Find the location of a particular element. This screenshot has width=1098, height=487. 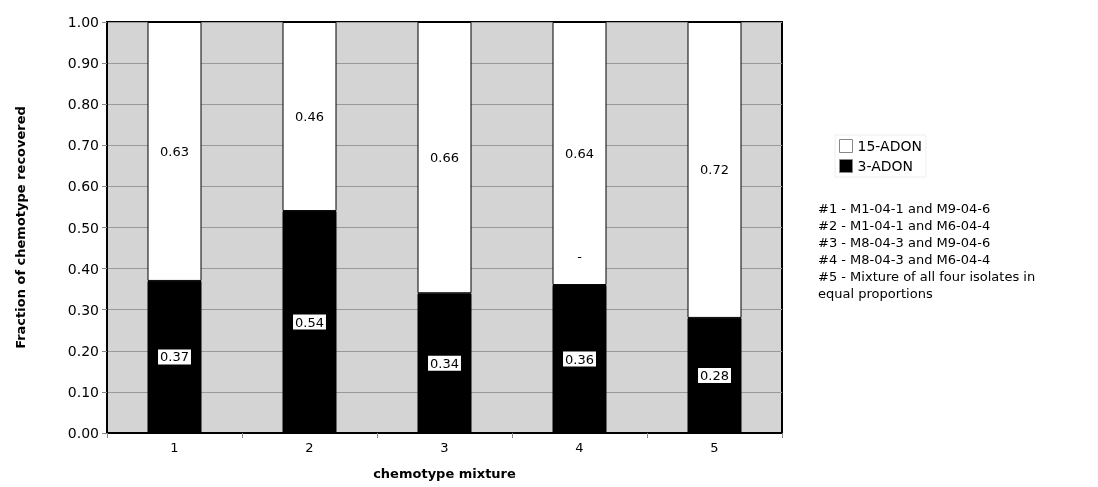

y-axis-title: Fraction of chemotype recovered is located at coordinates (20, 227).